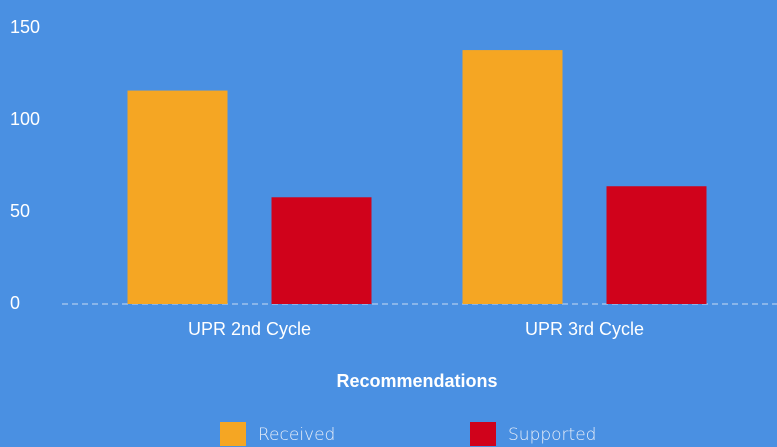 This screenshot has width=777, height=447. I want to click on y-tick-label: 0, so click(15, 303).